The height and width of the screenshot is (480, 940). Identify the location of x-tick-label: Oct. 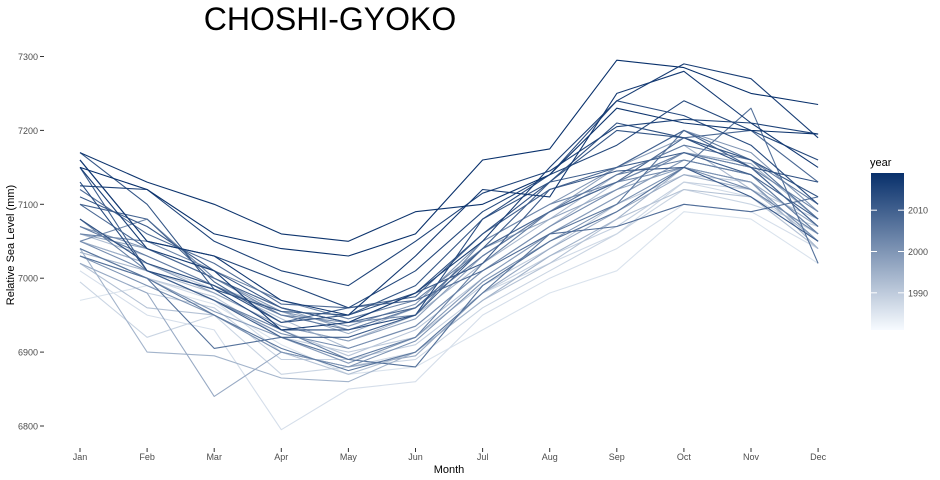
(684, 457).